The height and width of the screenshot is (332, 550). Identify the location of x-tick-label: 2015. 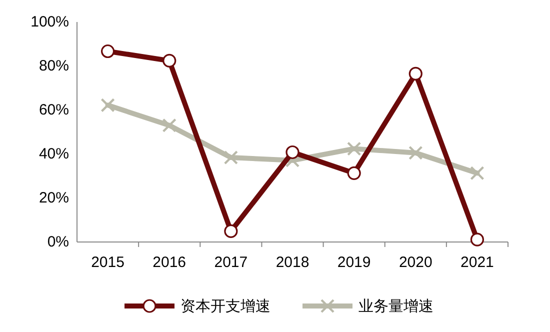
(107, 262).